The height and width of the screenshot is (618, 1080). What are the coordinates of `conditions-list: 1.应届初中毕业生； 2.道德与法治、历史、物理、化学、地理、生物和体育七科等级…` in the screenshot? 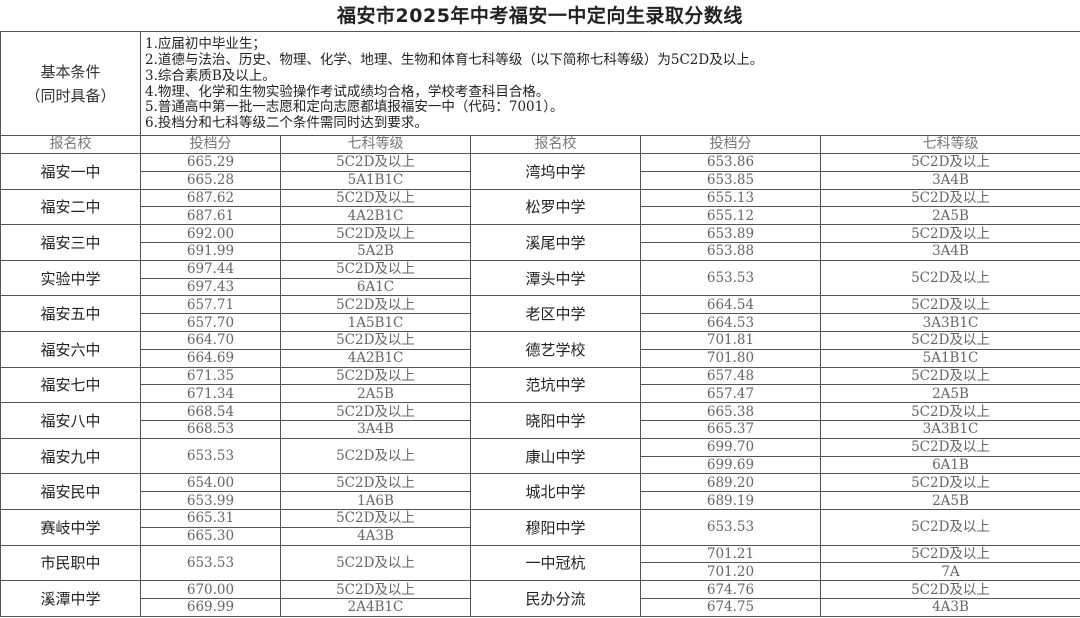 It's located at (609, 83).